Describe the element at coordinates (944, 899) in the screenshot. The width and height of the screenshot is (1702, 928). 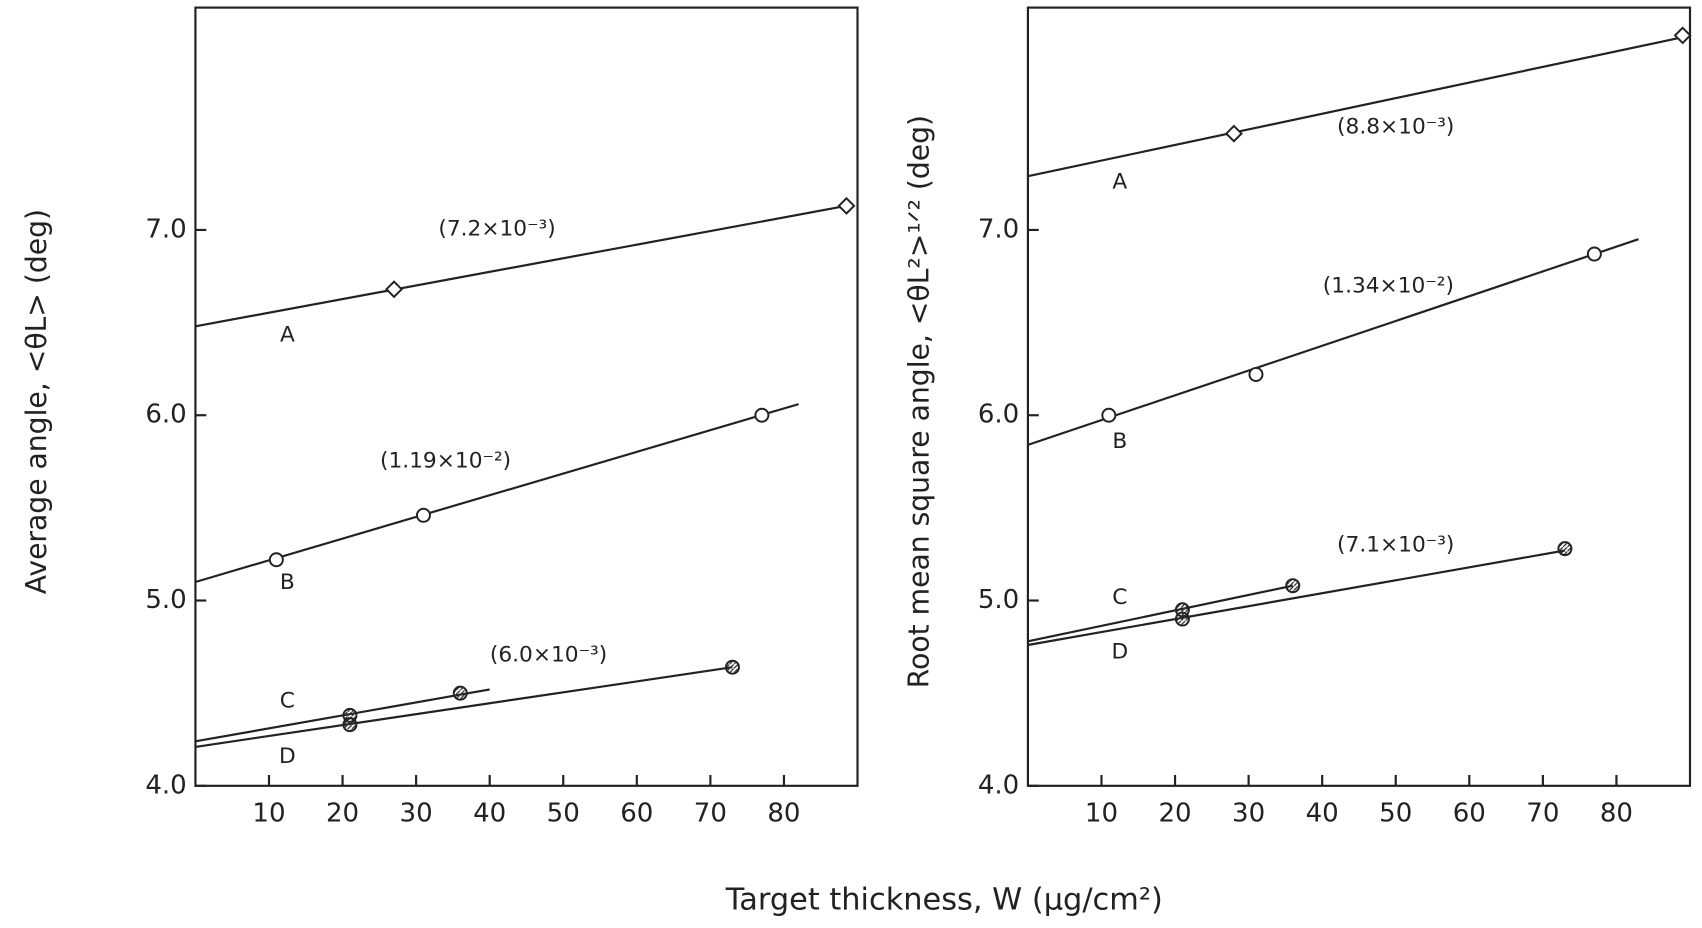
I see `x-axis-title: Target thickness, W (μg/cm²)` at that location.